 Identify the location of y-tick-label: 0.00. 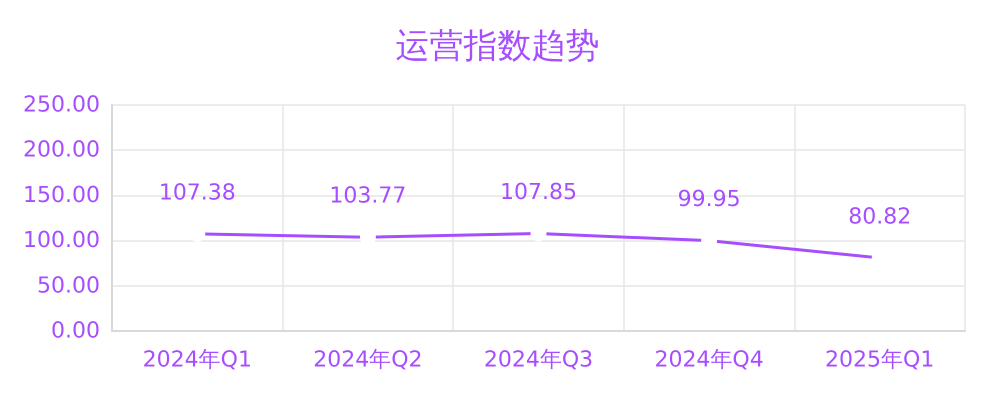
(75, 331).